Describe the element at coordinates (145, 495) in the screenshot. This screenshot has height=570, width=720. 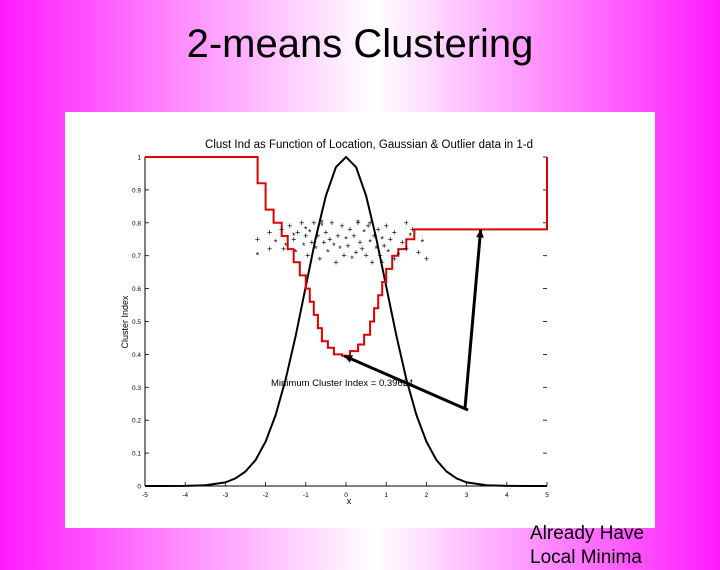
I see `x-tick-label: -5` at that location.